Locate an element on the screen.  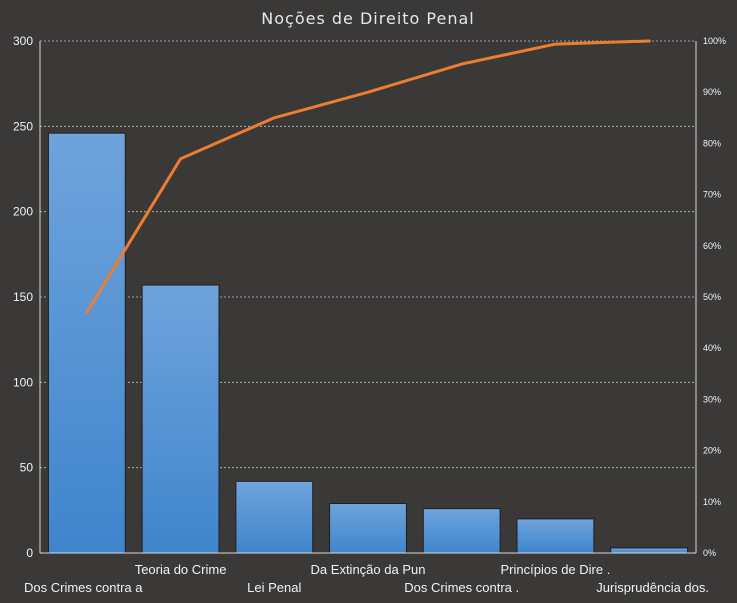
y-tick-label: 100 is located at coordinates (23, 382).